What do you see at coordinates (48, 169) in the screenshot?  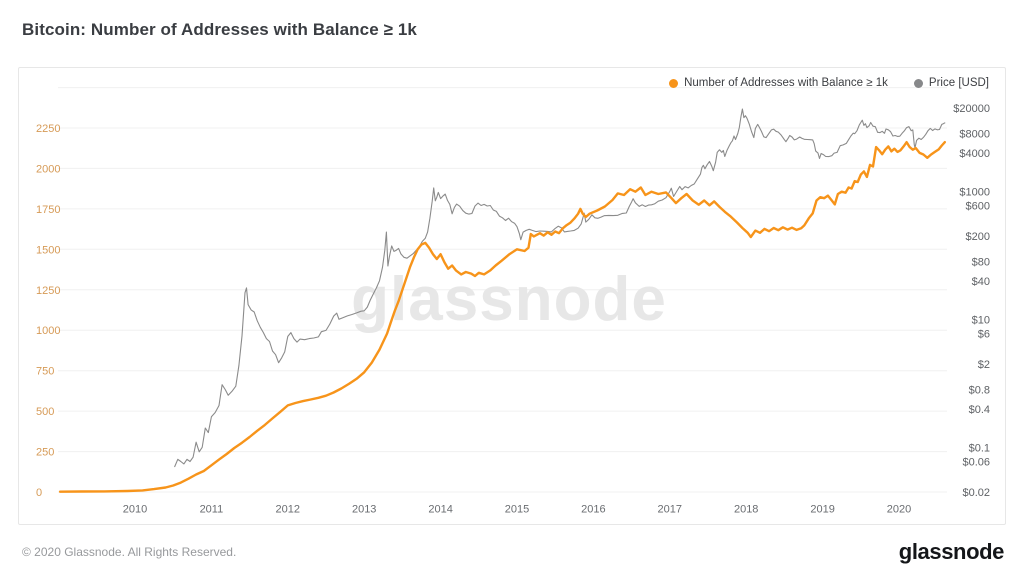 I see `left-axis-tick: 2000` at bounding box center [48, 169].